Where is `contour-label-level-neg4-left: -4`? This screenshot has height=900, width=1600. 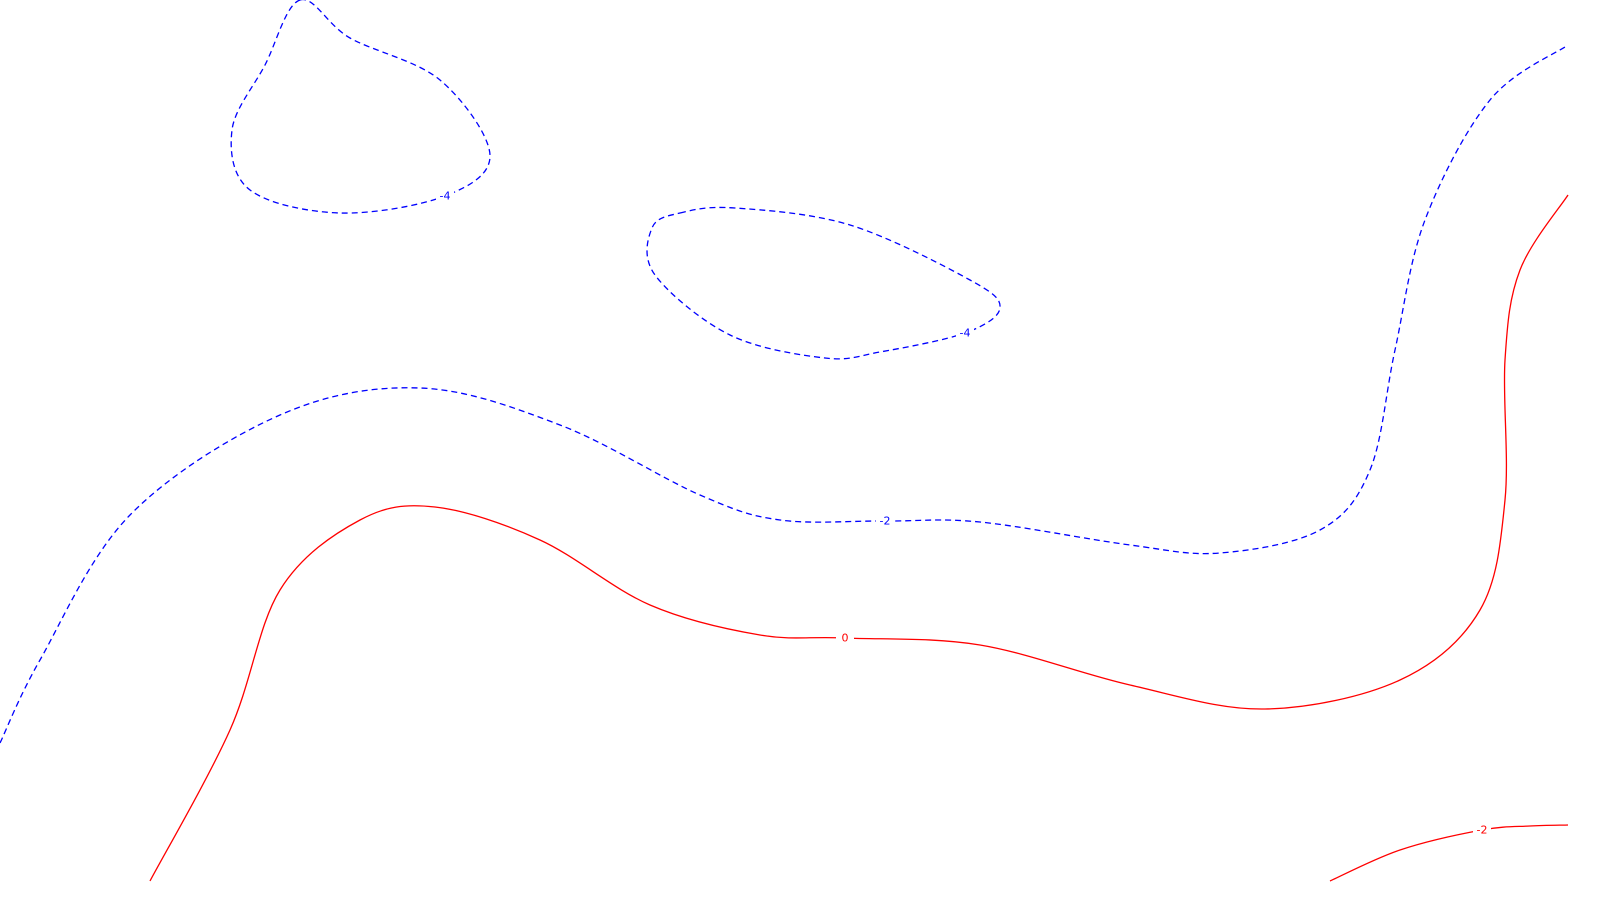
contour-label-level-neg4-left: -4 is located at coordinates (445, 196).